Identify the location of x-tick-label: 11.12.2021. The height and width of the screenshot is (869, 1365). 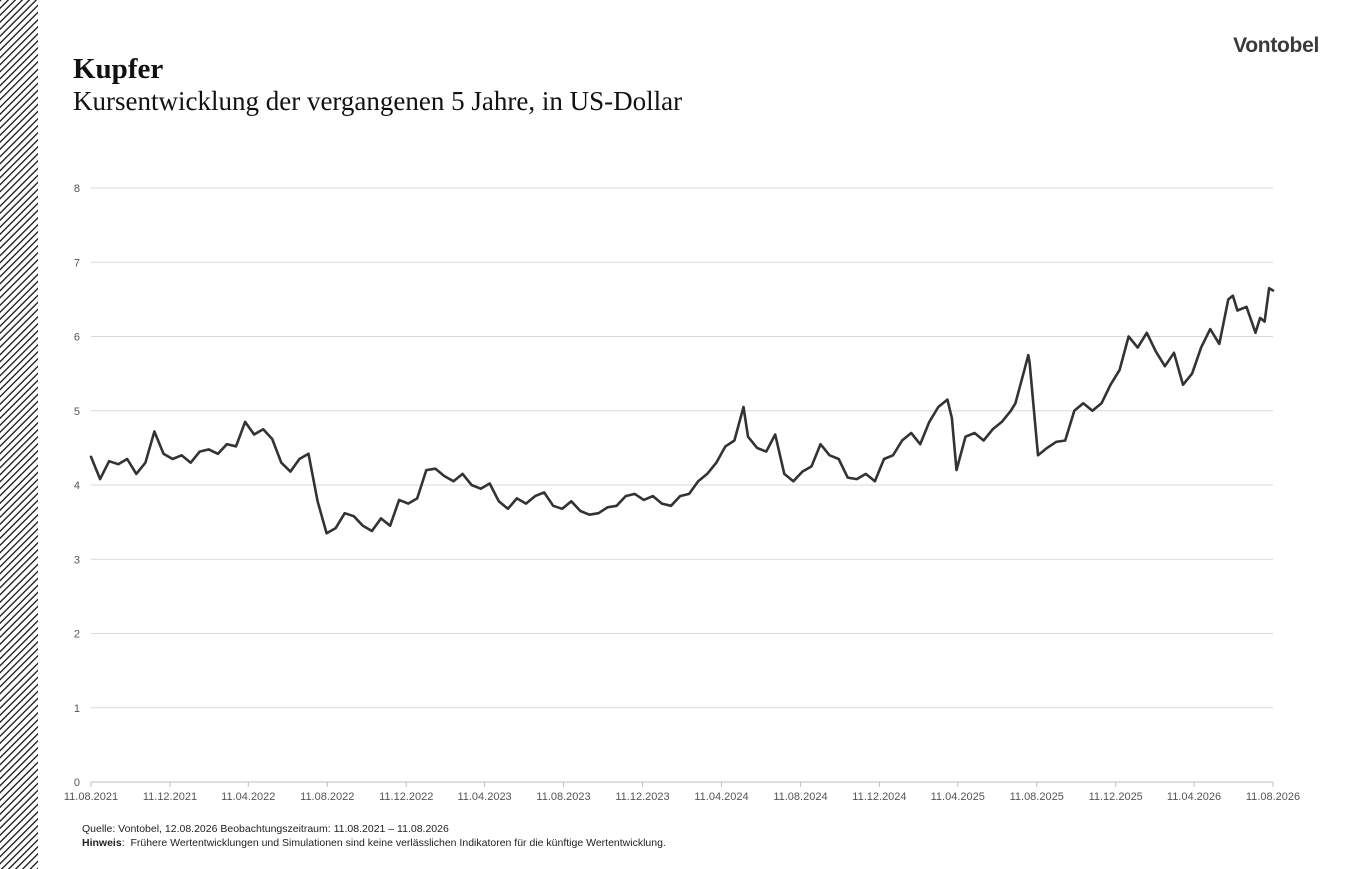
(170, 797).